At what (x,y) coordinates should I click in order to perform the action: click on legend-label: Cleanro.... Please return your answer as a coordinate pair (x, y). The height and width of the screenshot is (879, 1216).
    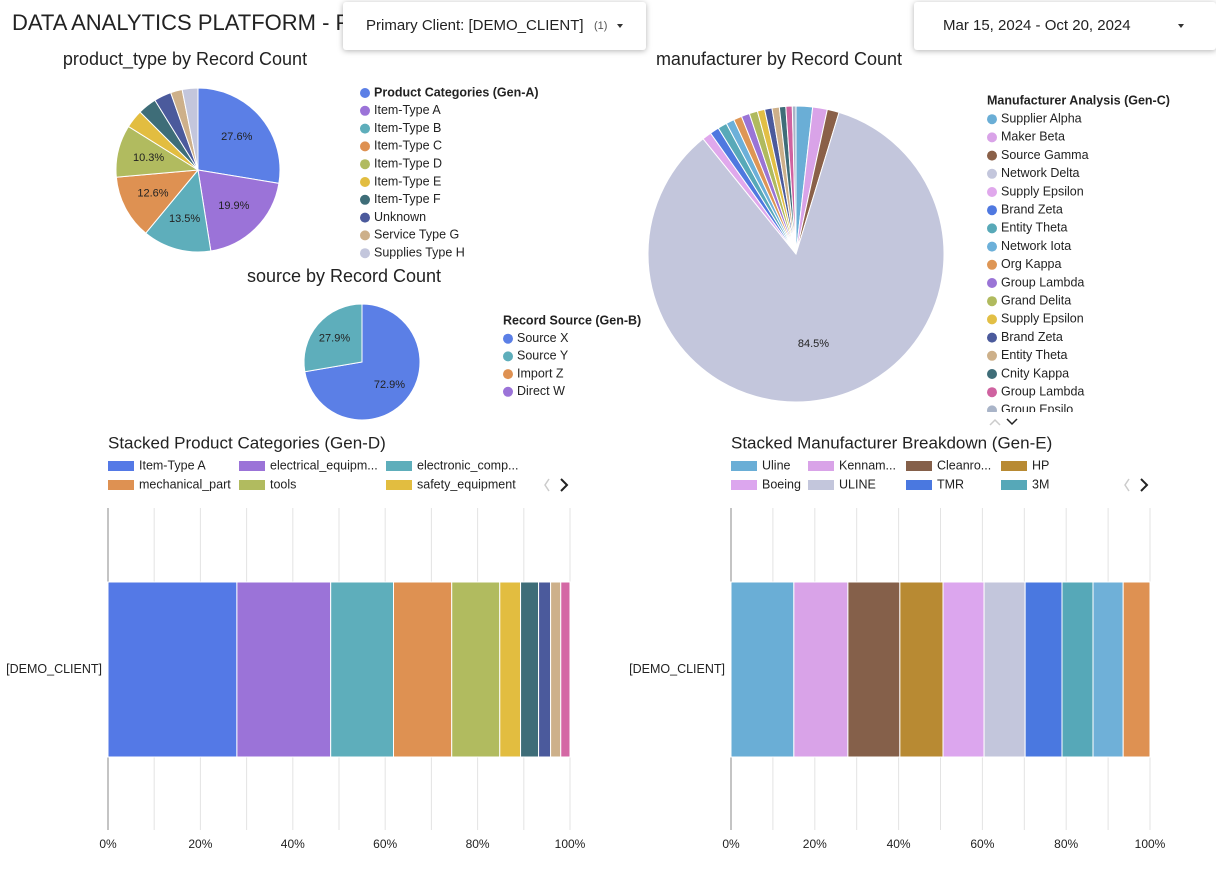
    Looking at the image, I should click on (964, 465).